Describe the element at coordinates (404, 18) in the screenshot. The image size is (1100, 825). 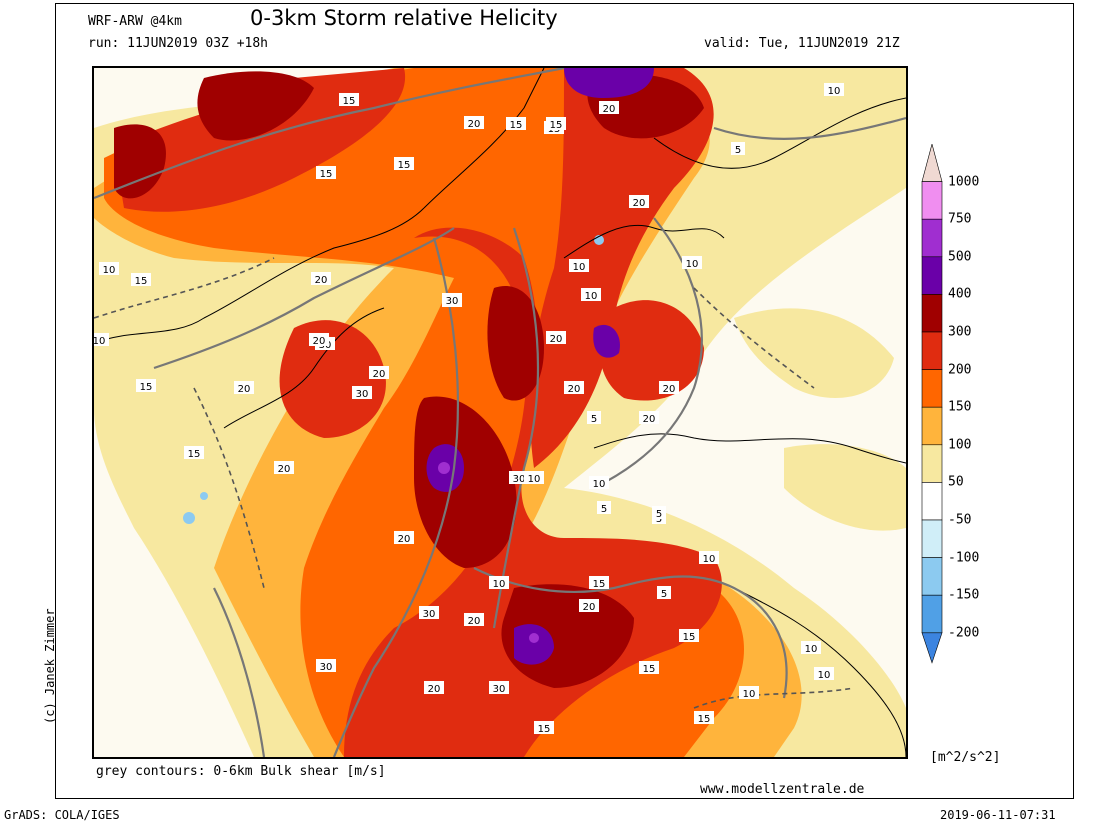
I see `map-title: 0-3km Storm relative Helicity` at that location.